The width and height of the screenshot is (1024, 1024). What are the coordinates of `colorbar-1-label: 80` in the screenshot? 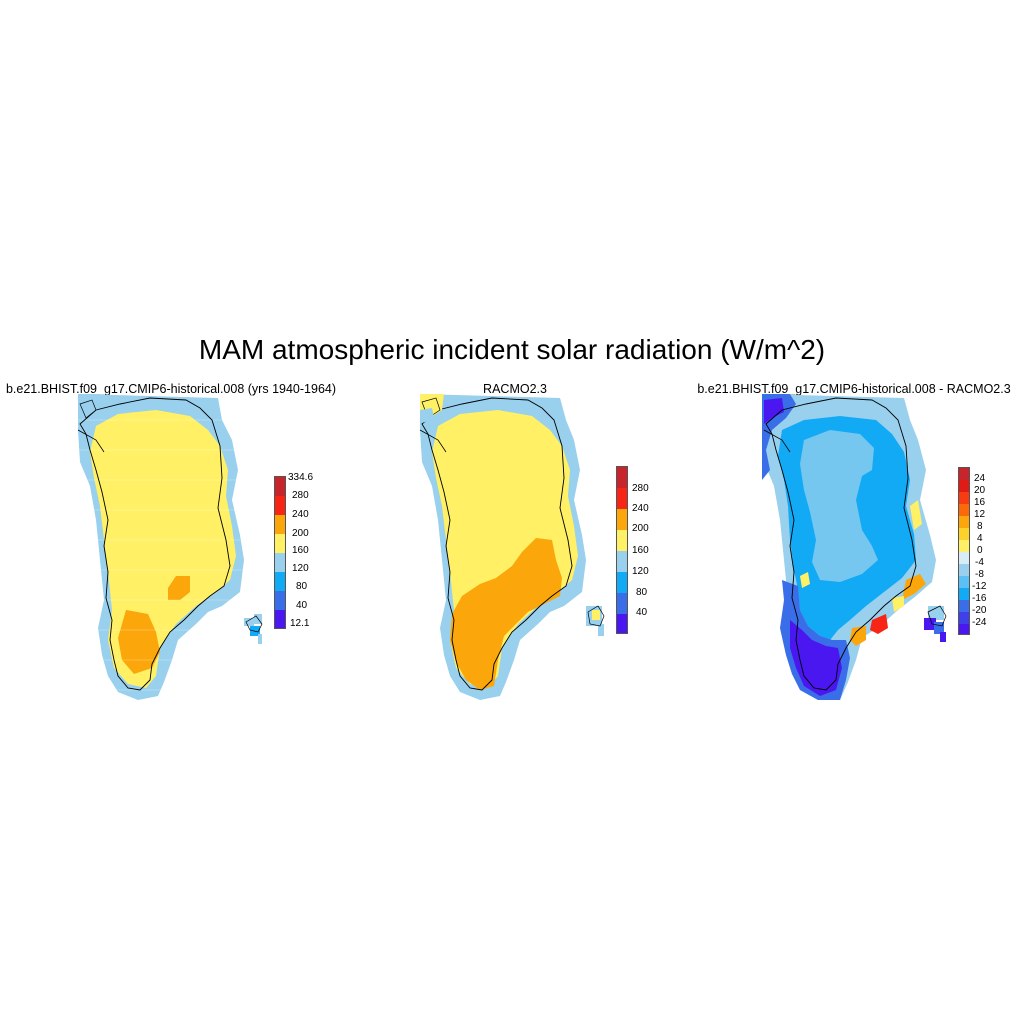 It's located at (302, 586).